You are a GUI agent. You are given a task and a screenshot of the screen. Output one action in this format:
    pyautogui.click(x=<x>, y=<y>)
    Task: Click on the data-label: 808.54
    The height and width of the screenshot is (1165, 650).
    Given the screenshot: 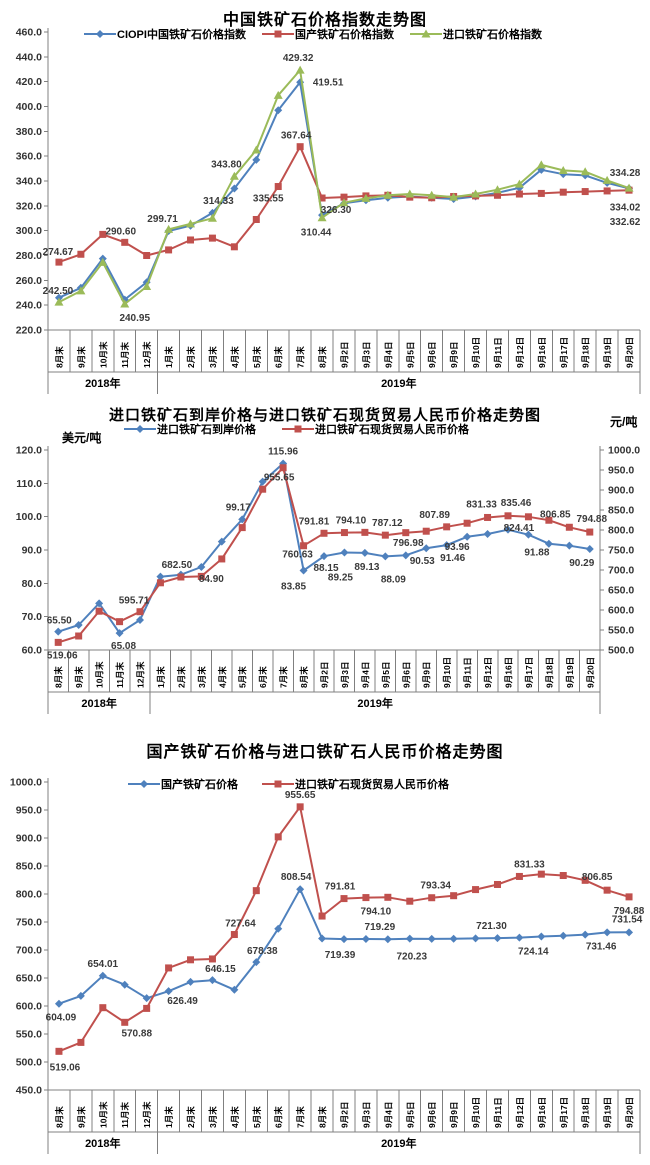 What is the action you would take?
    pyautogui.click(x=296, y=877)
    